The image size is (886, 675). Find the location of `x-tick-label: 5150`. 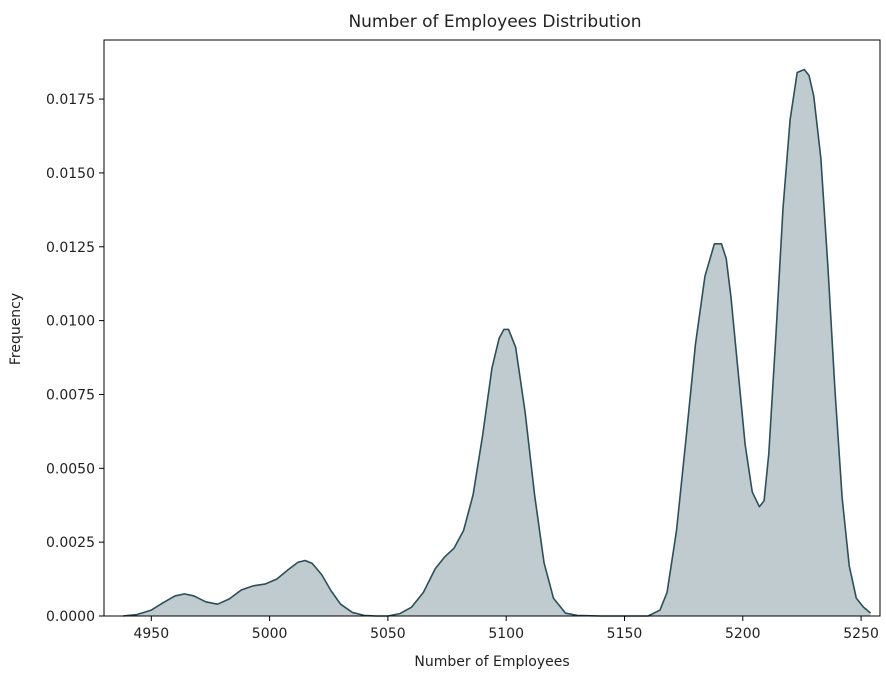

x-tick-label: 5150 is located at coordinates (625, 634).